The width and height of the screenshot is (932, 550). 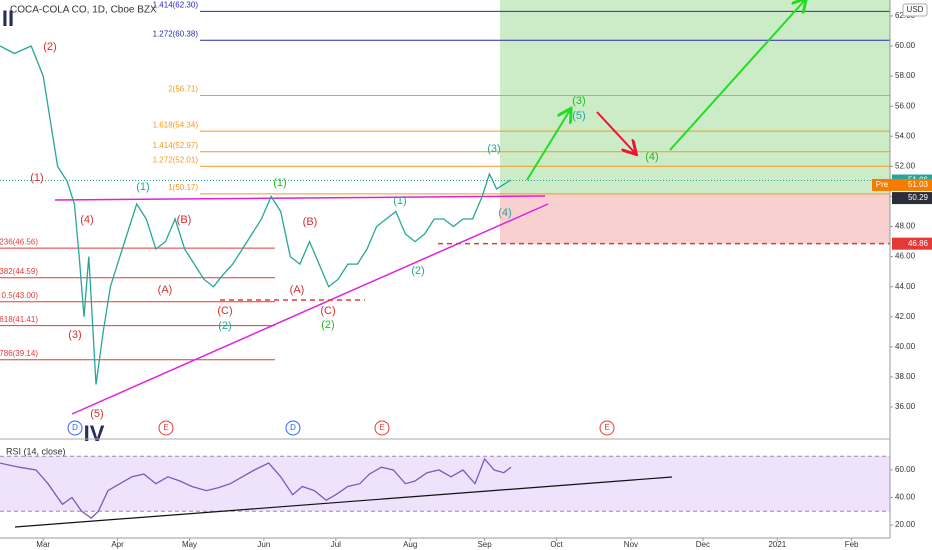 What do you see at coordinates (263, 544) in the screenshot?
I see `x-tick-label: Jun` at bounding box center [263, 544].